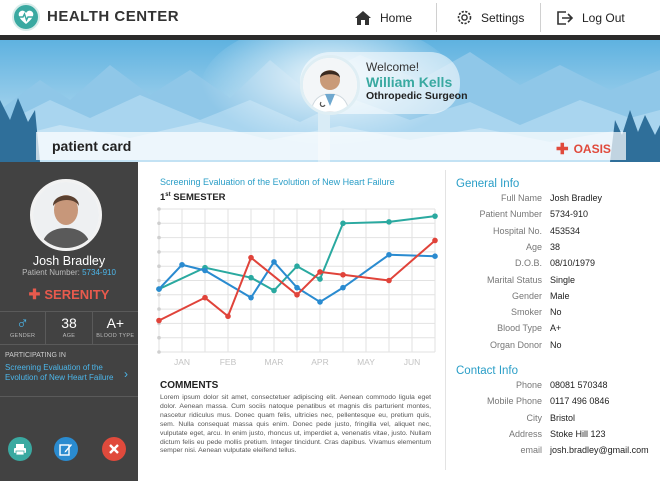 Image resolution: width=660 pixels, height=481 pixels. I want to click on header-bottom-bar, so click(330, 37).